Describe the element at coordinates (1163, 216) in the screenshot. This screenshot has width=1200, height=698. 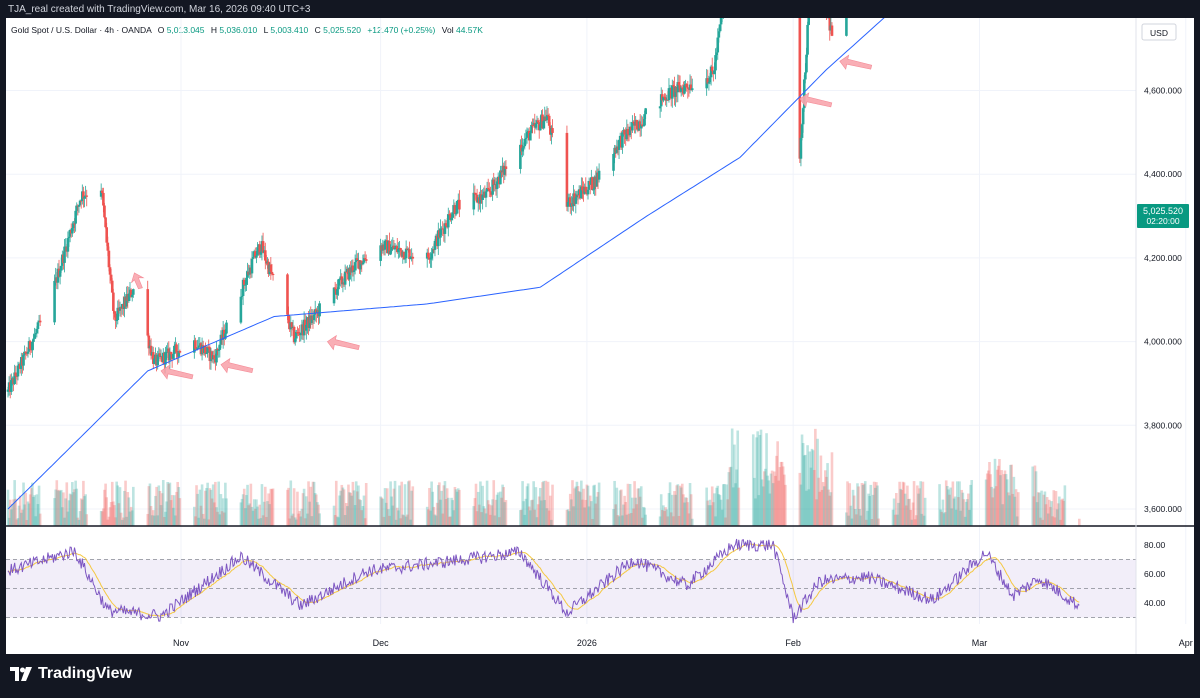
I see `last-price-badge` at that location.